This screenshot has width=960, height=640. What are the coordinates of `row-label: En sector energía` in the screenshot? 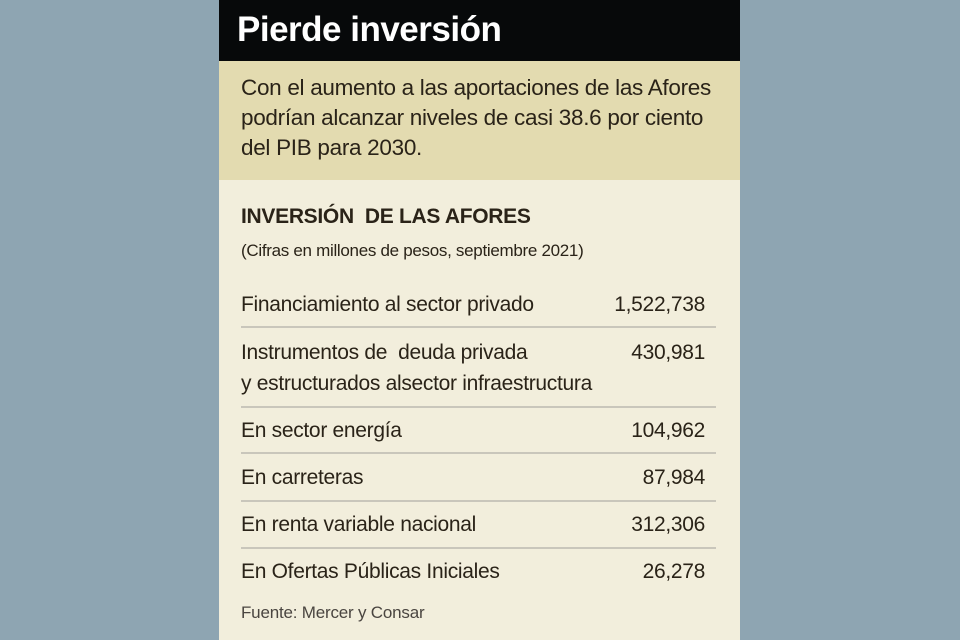 It's located at (321, 430).